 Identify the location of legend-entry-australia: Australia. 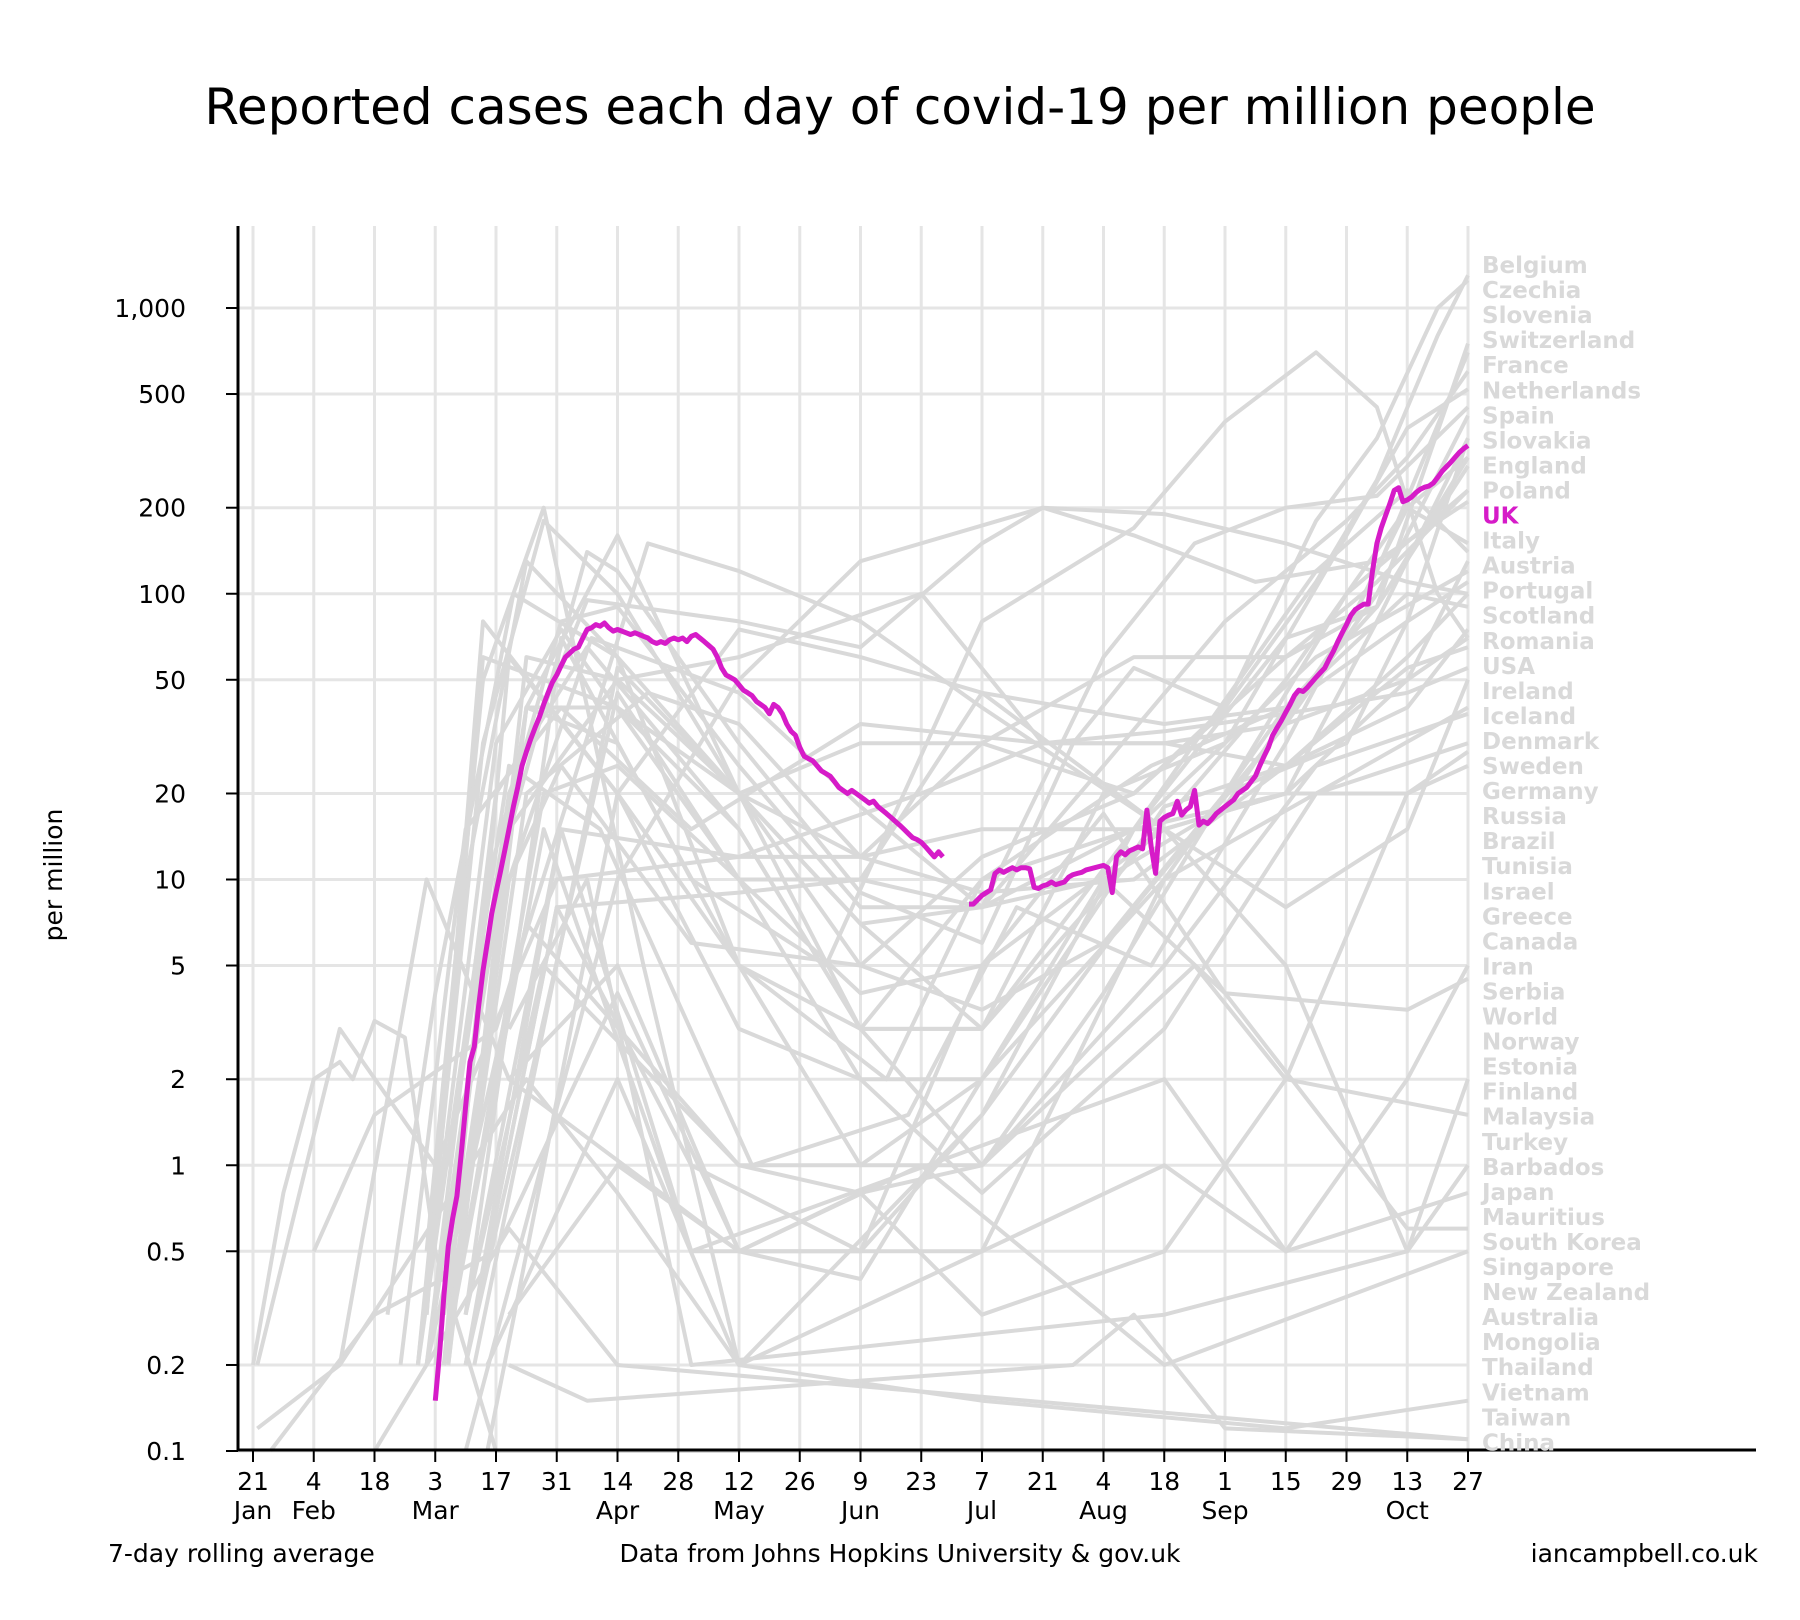
(1540, 1318).